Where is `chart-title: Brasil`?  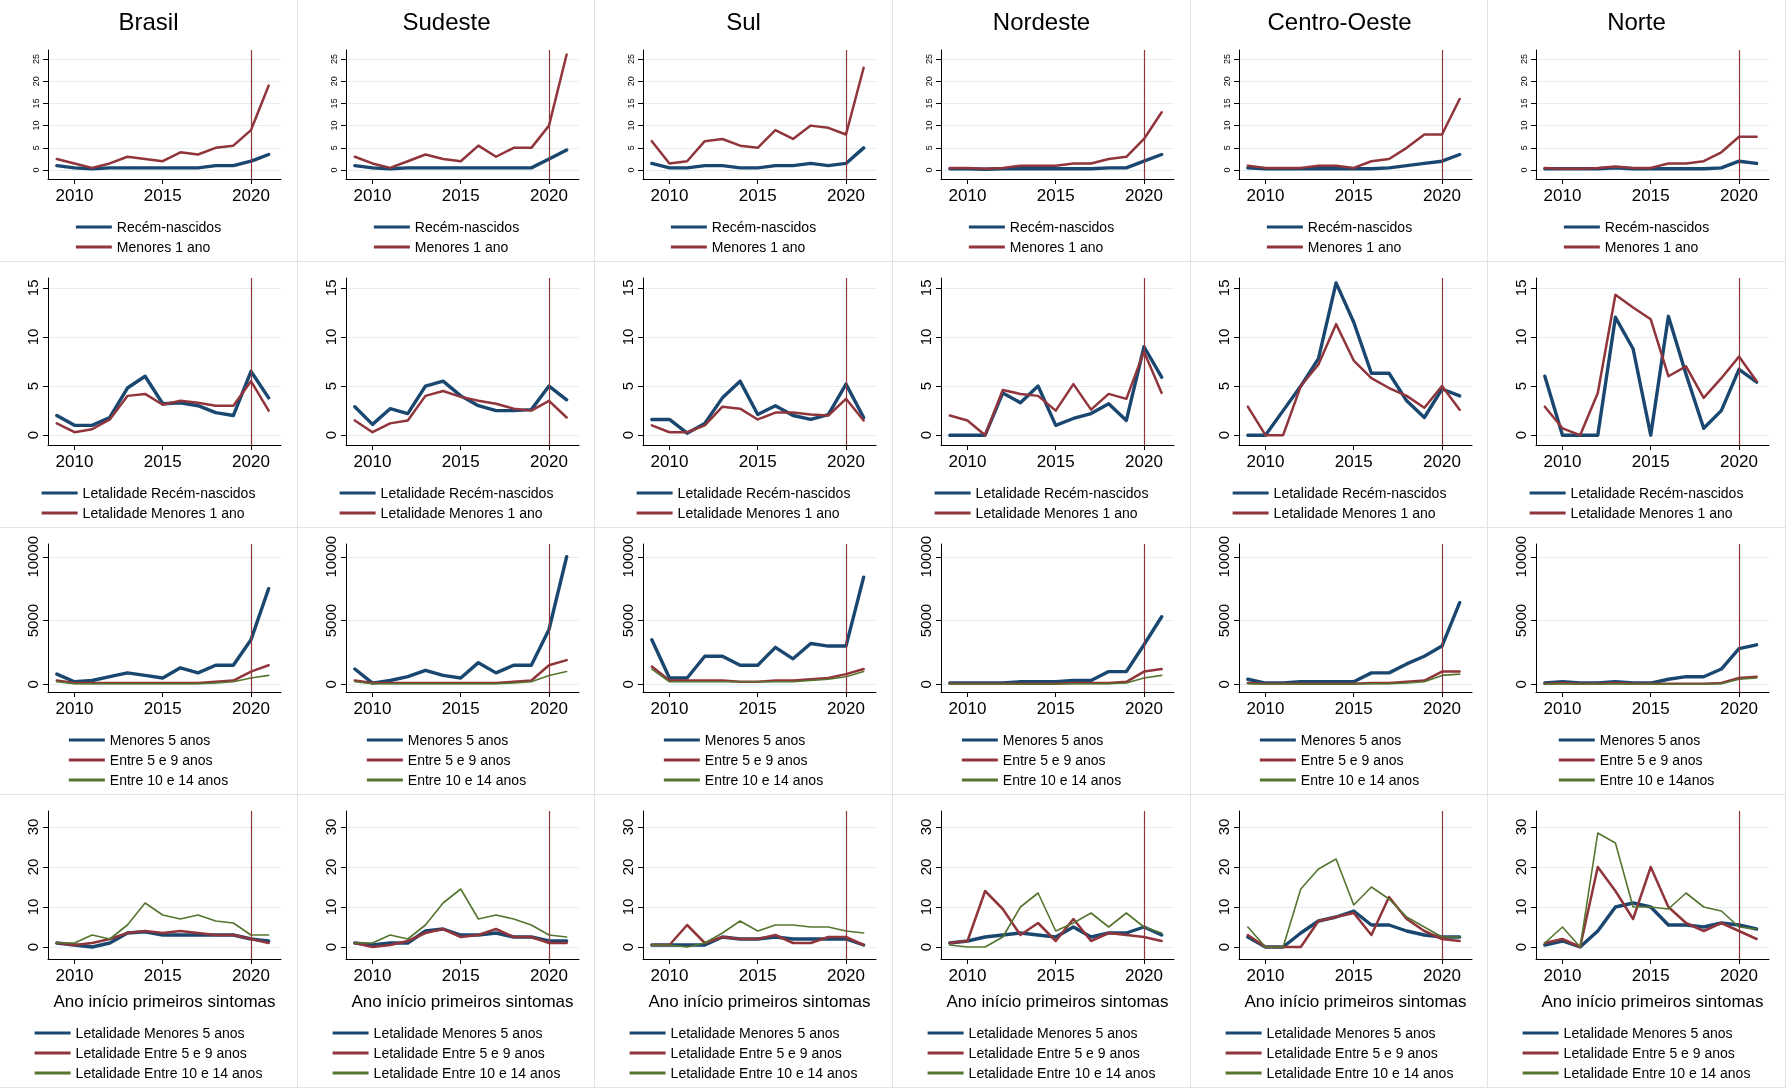
chart-title: Brasil is located at coordinates (148, 21).